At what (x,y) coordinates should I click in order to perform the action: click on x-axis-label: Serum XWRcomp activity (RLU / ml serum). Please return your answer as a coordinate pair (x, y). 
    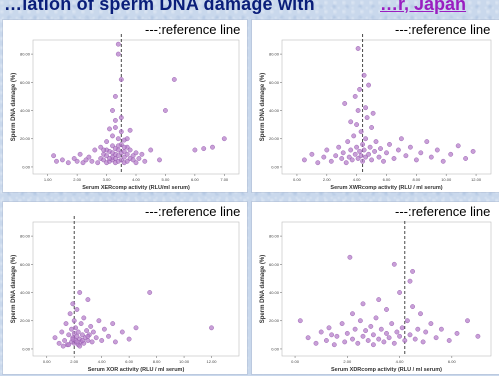
    Looking at the image, I should click on (386, 188).